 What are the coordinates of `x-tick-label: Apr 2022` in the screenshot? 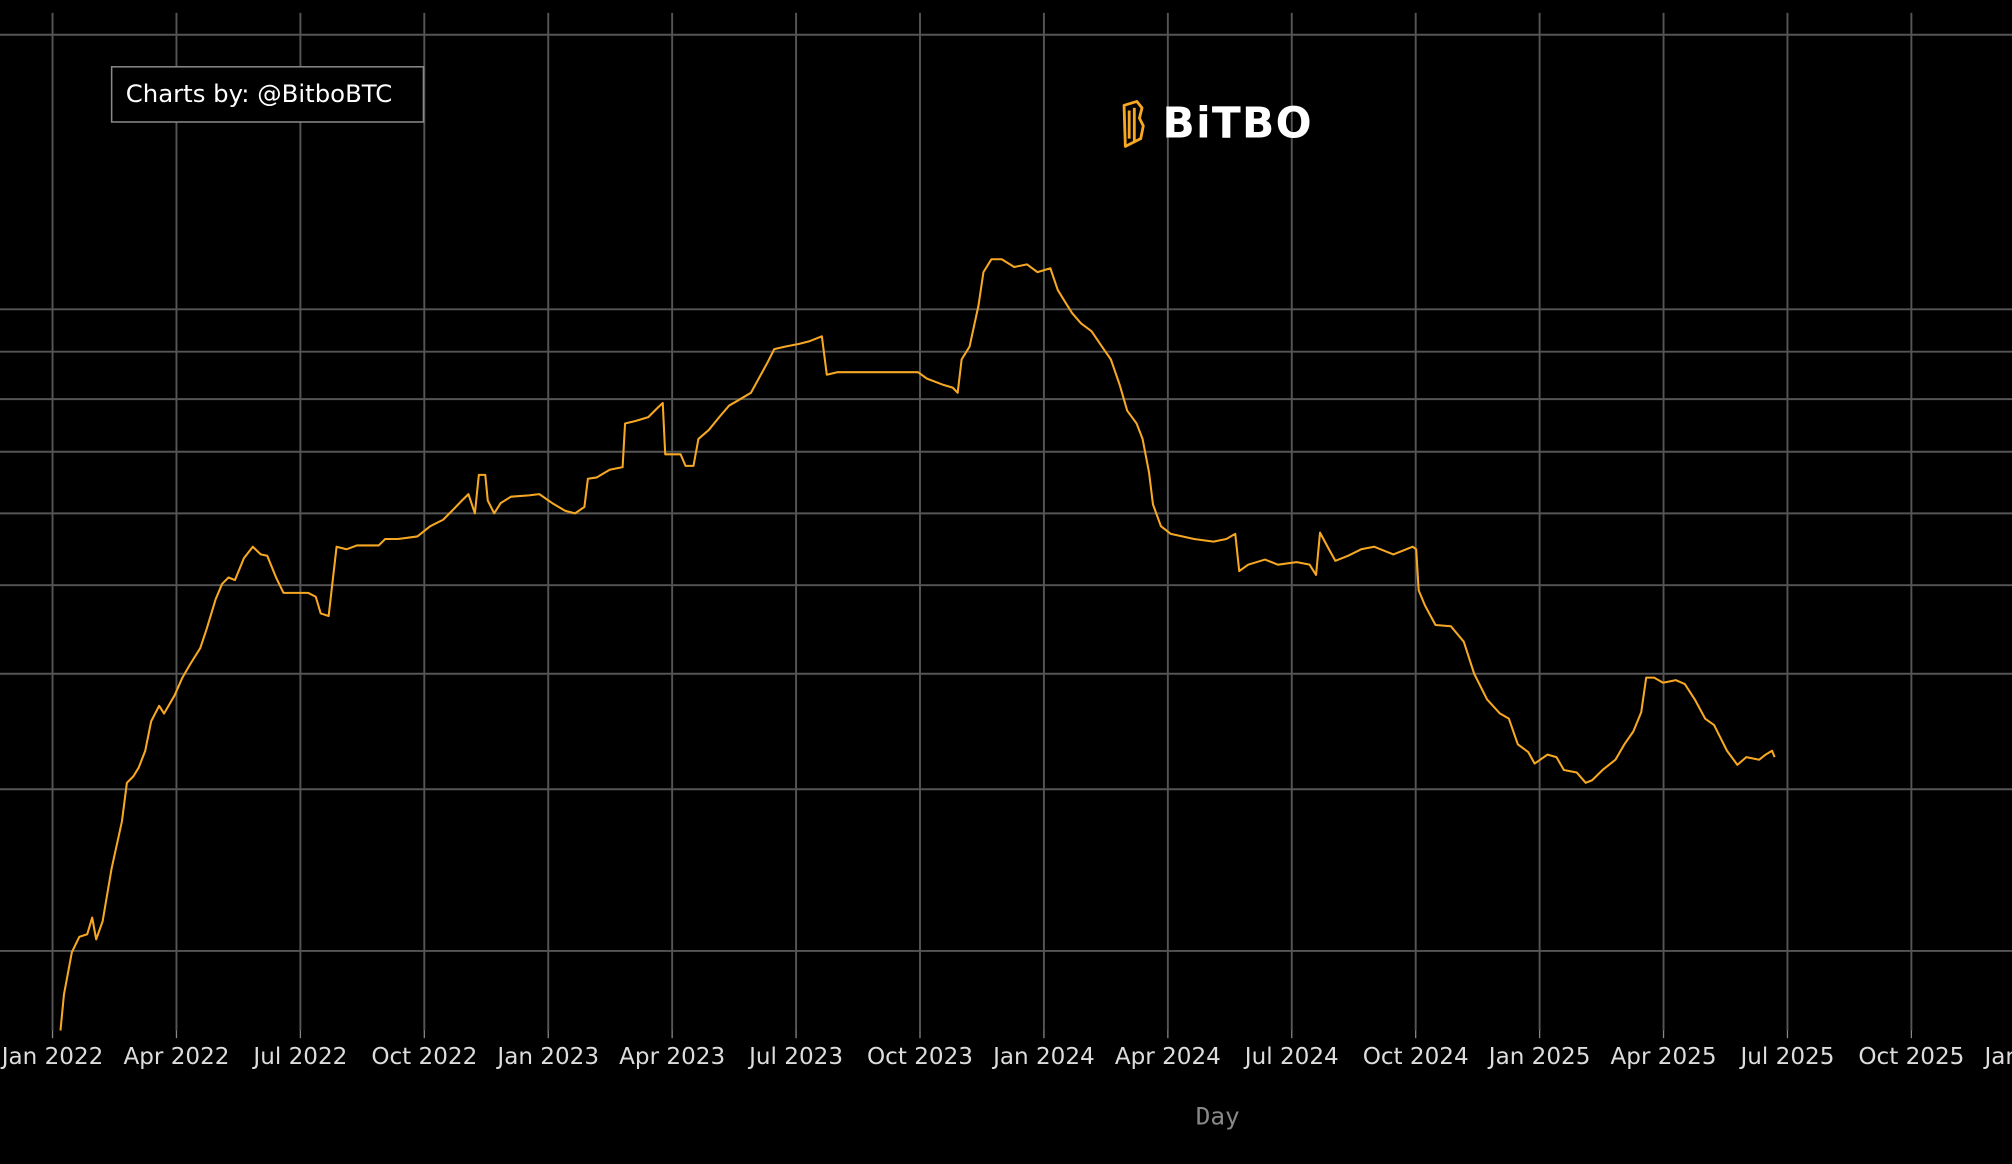 It's located at (176, 1057).